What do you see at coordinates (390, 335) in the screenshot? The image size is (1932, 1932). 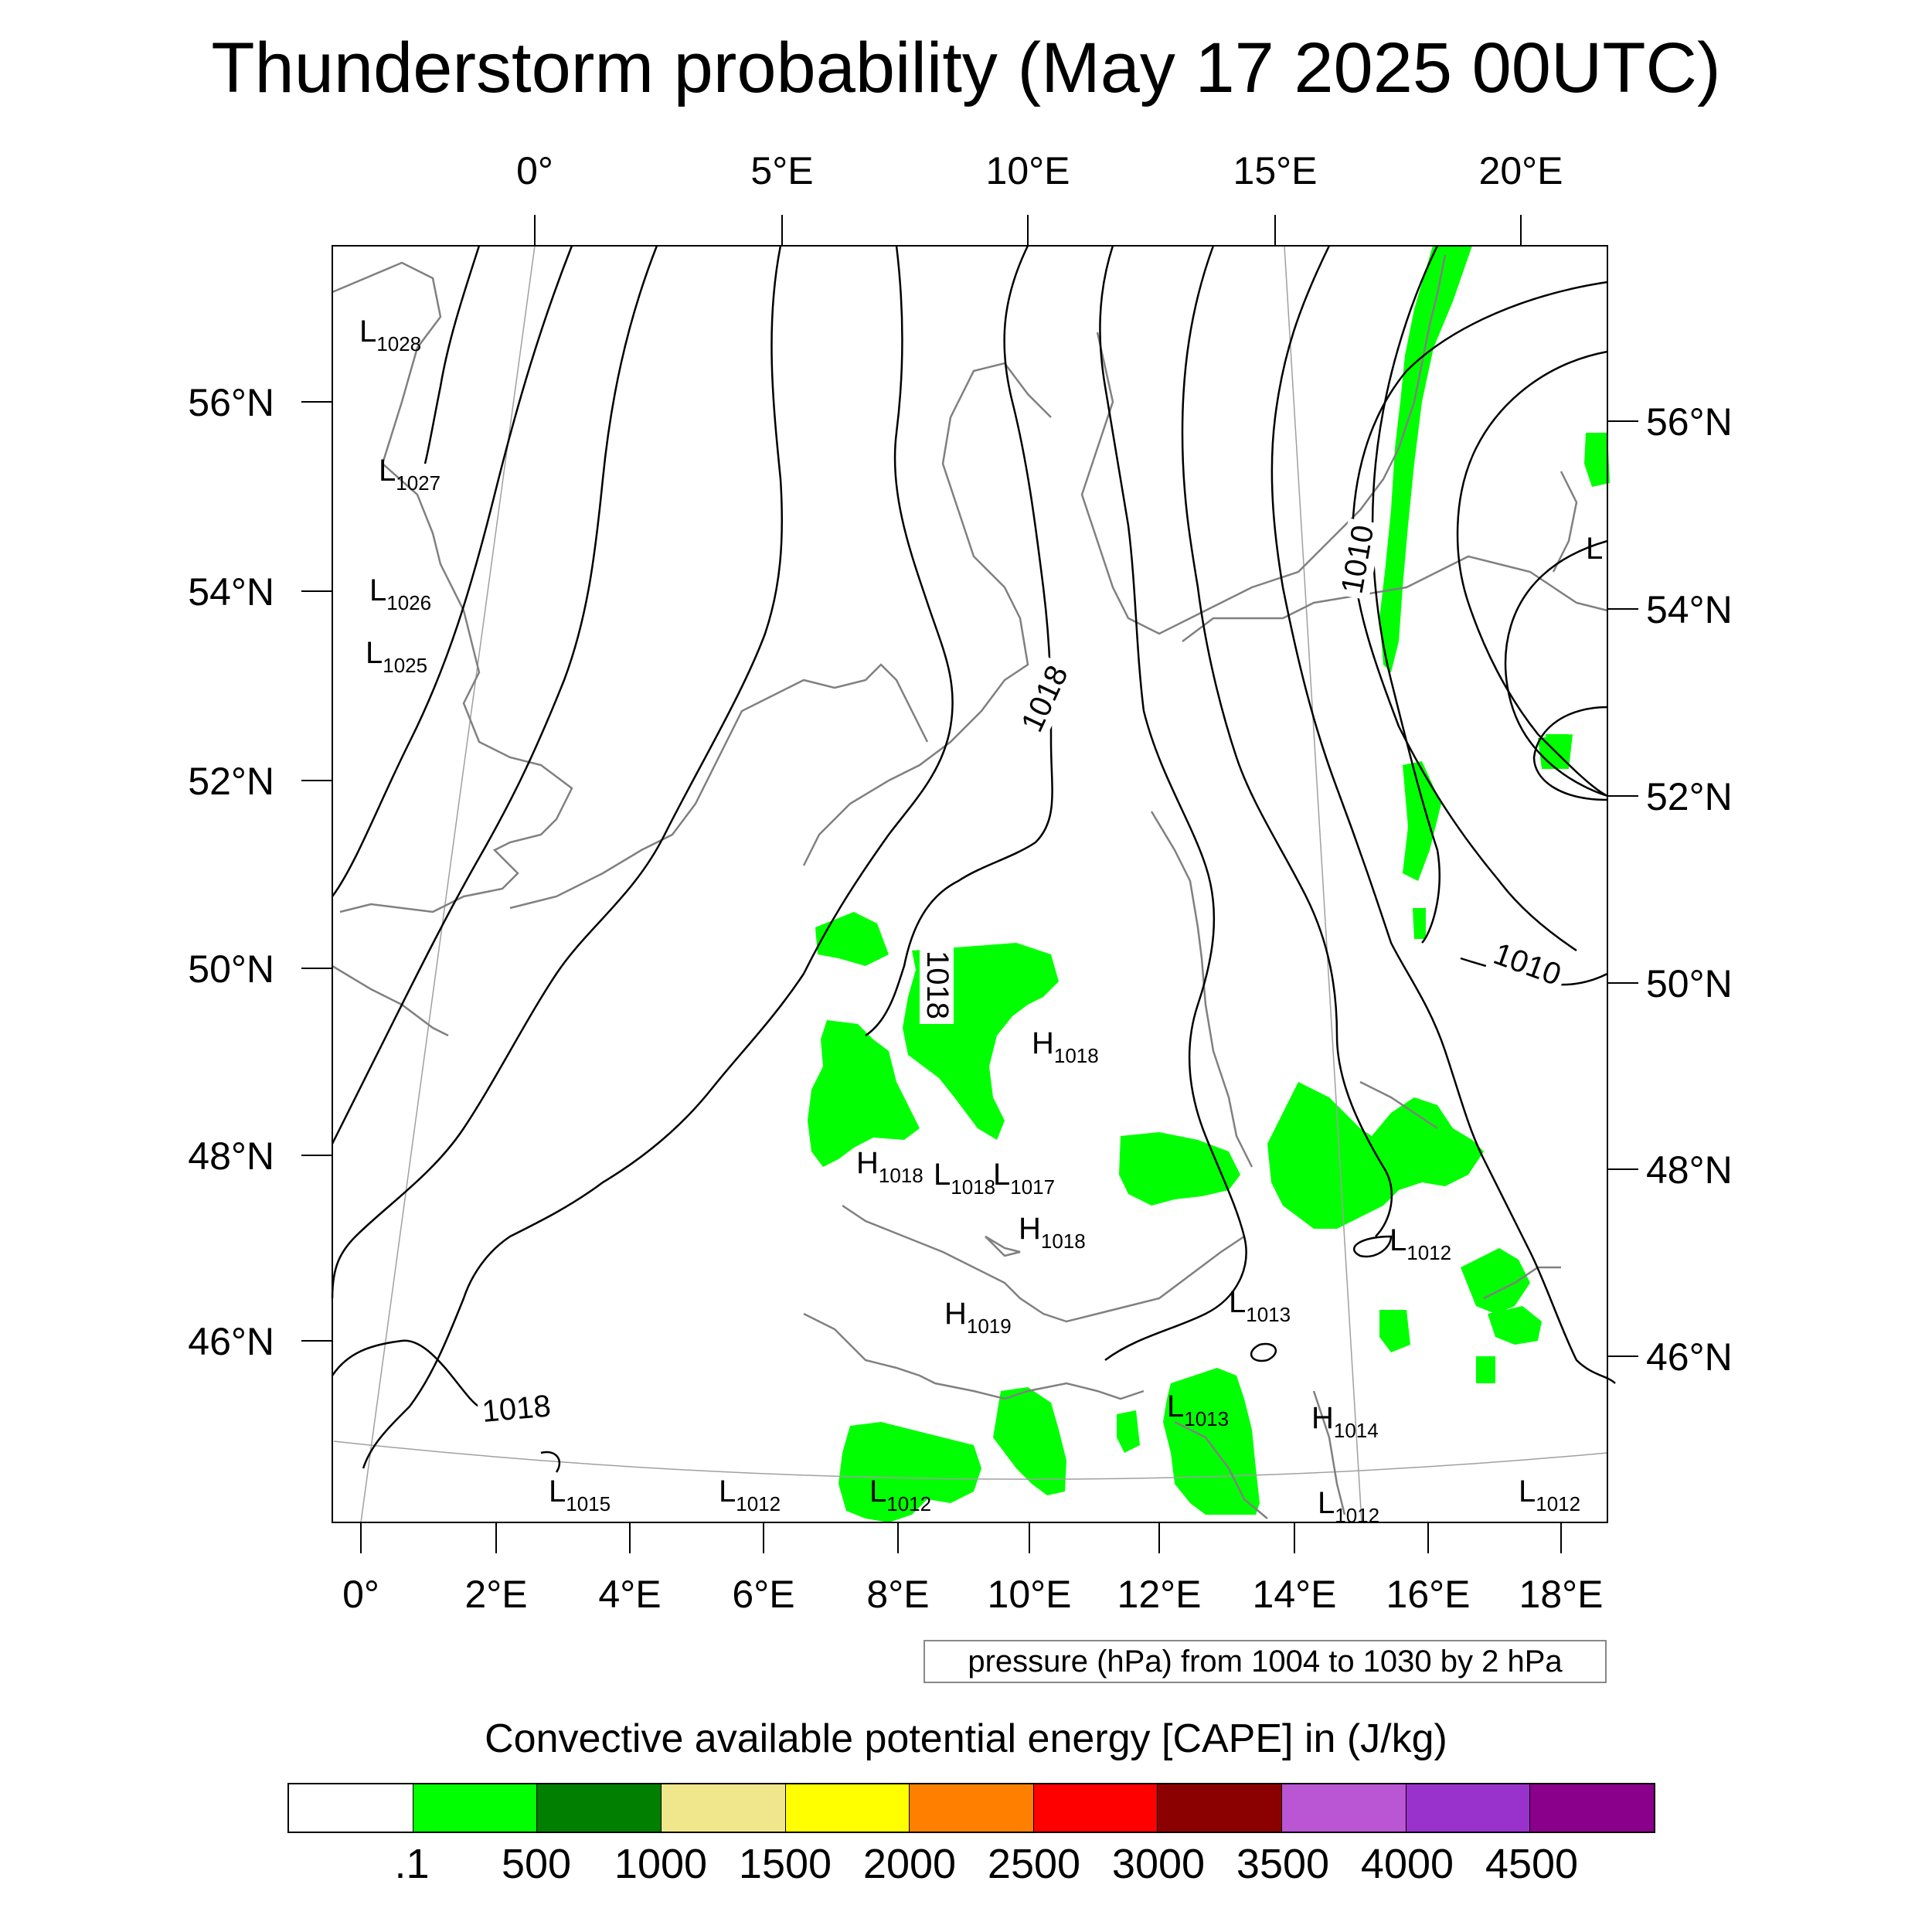 I see `pressure-center: L1028` at bounding box center [390, 335].